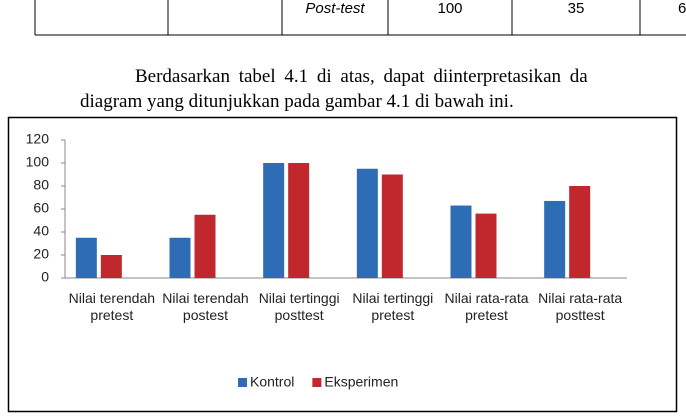 This screenshot has width=686, height=420. I want to click on y-tick-label: 40, so click(41, 231).